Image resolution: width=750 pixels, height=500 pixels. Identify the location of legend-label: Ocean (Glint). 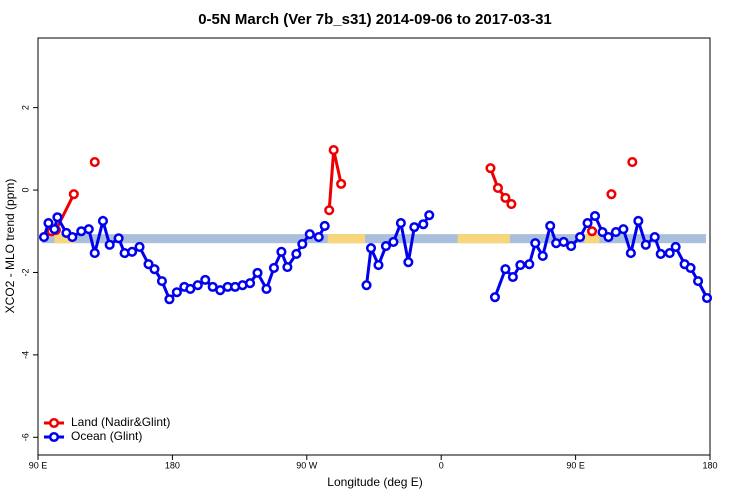
(106, 436).